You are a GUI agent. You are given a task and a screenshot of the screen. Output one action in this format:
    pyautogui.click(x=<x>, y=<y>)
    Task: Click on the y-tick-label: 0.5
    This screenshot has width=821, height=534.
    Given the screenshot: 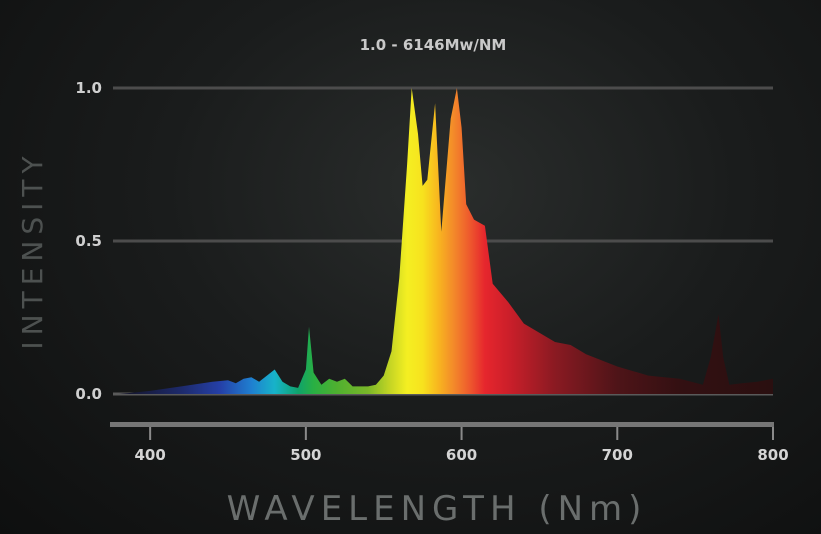 What is the action you would take?
    pyautogui.click(x=88, y=241)
    